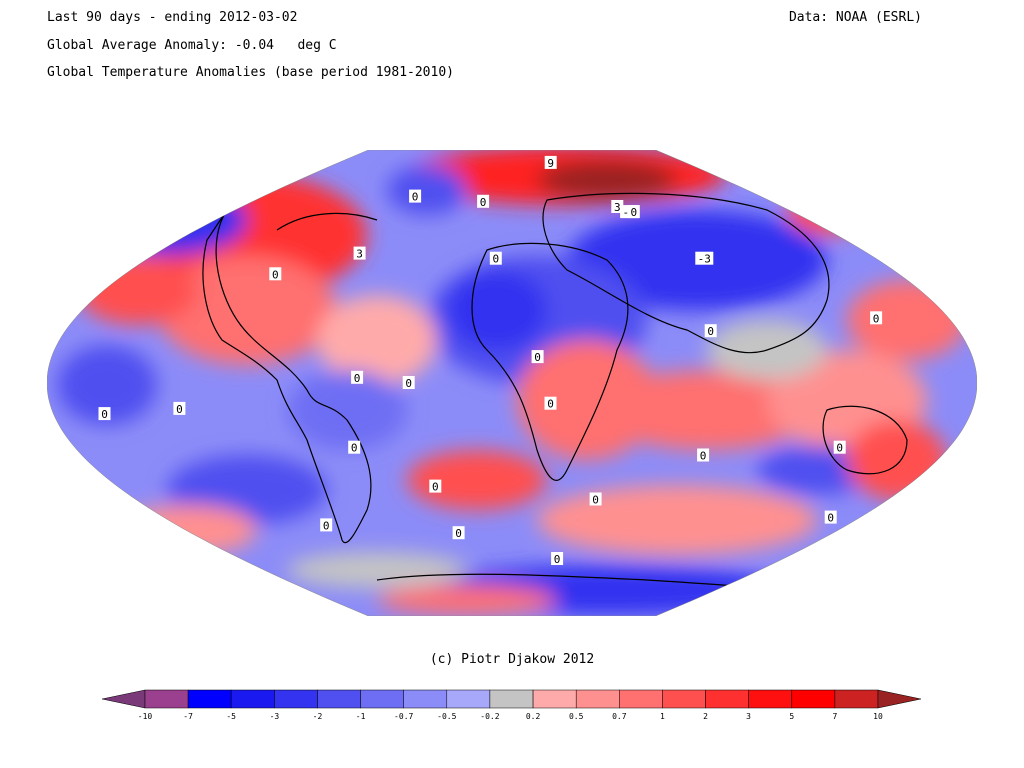 The width and height of the screenshot is (1024, 768). Describe the element at coordinates (855, 17) in the screenshot. I see `data-source: Data: NOAA (ESRL)` at that location.